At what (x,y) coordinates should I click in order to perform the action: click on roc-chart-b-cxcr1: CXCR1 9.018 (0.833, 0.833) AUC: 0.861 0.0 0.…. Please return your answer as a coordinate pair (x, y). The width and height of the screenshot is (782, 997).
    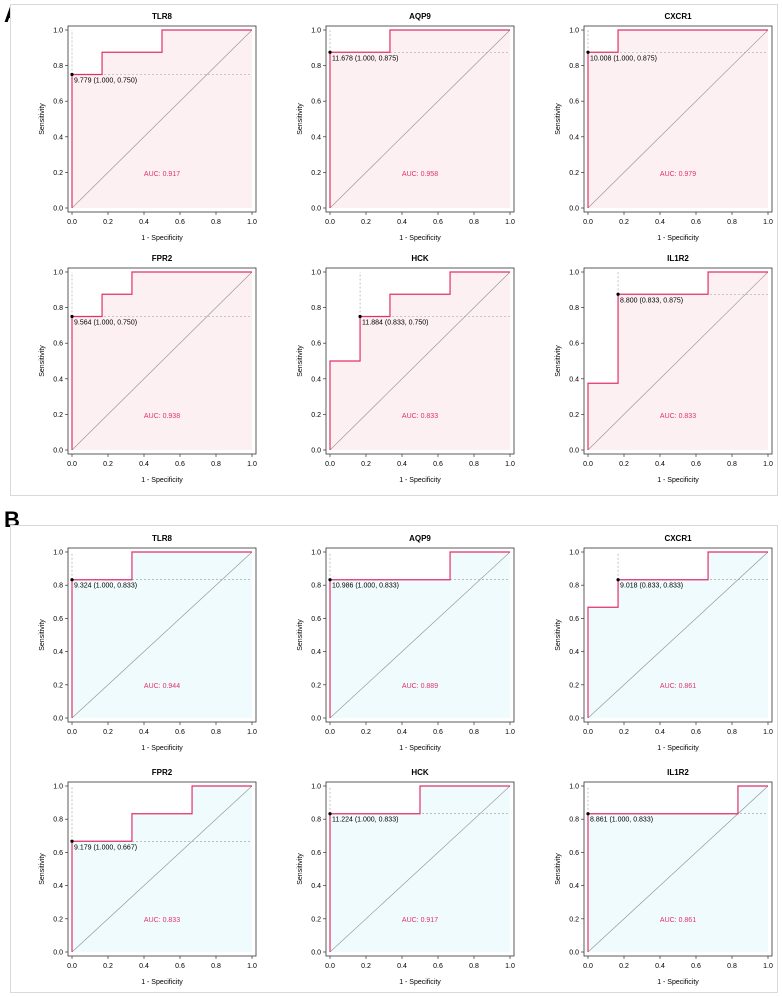
    Looking at the image, I should click on (659, 642).